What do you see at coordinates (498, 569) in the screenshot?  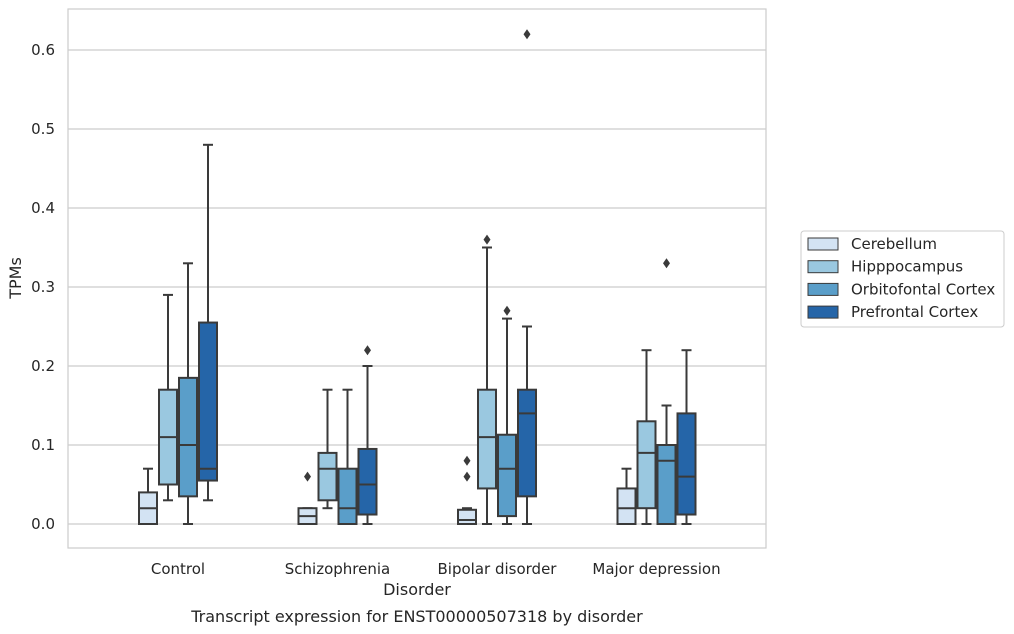 I see `x-tick-label: Bipolar disorder` at bounding box center [498, 569].